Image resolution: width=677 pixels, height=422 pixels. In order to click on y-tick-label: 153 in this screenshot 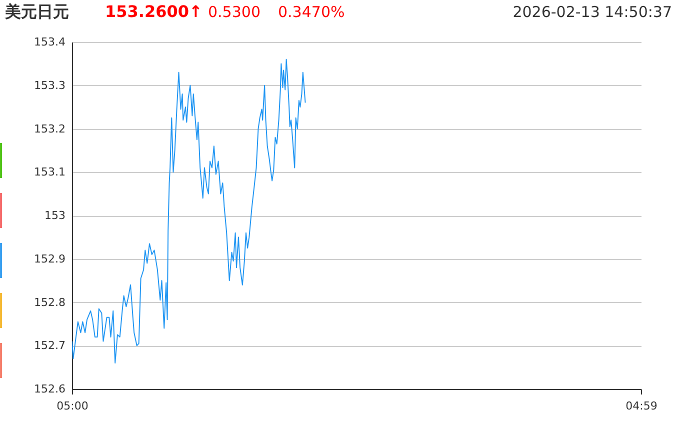, I will do `click(55, 215)`.